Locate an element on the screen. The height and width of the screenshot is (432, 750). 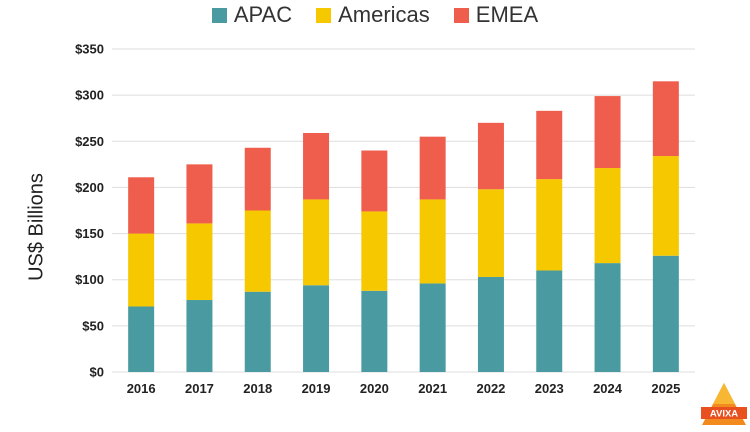
y-tick-label: $200 is located at coordinates (89, 187).